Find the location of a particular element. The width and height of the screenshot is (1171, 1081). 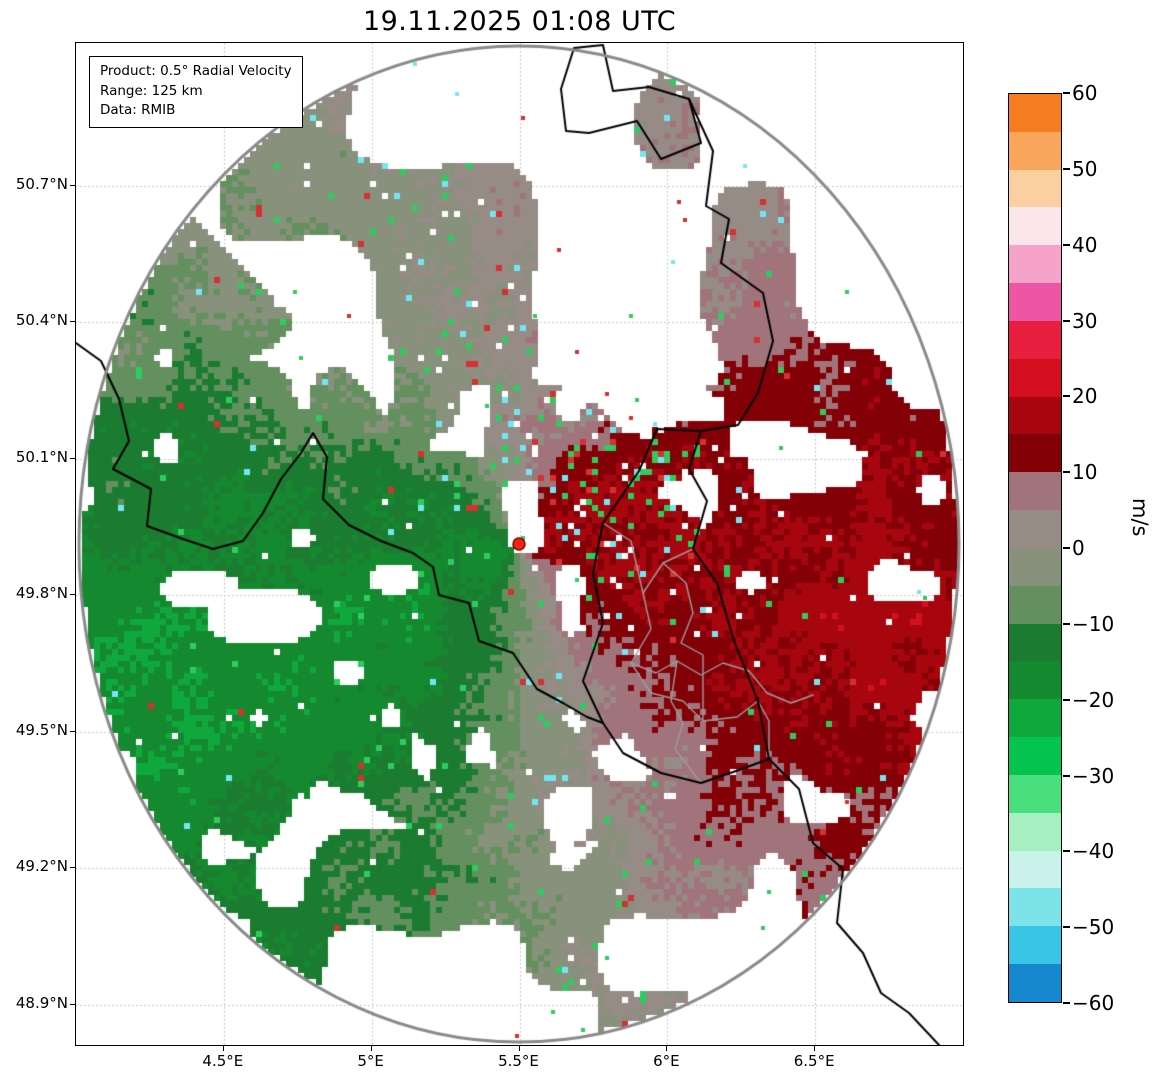

colorbar-tick-label: −60 is located at coordinates (1093, 1003).